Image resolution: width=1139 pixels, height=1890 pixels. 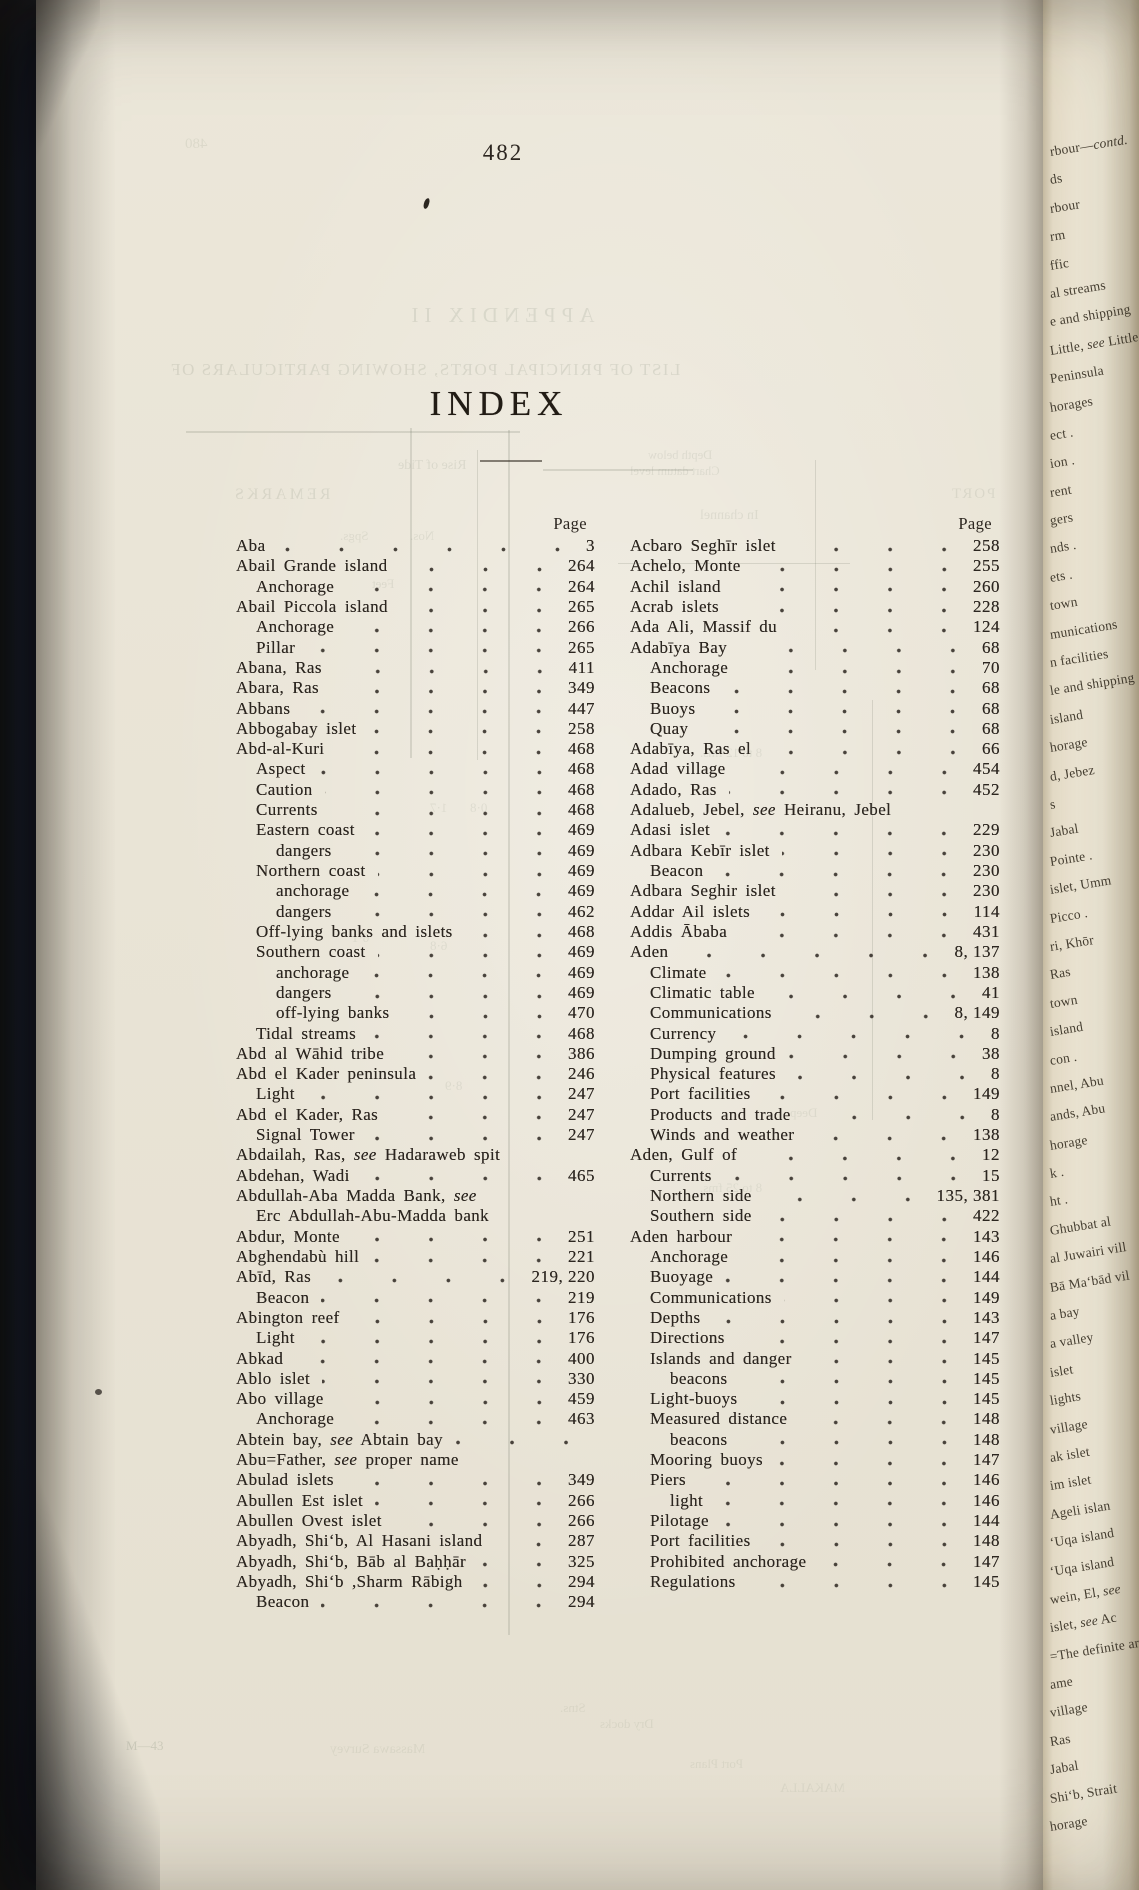 What do you see at coordinates (675, 586) in the screenshot?
I see `index-entry-text: Achil island` at bounding box center [675, 586].